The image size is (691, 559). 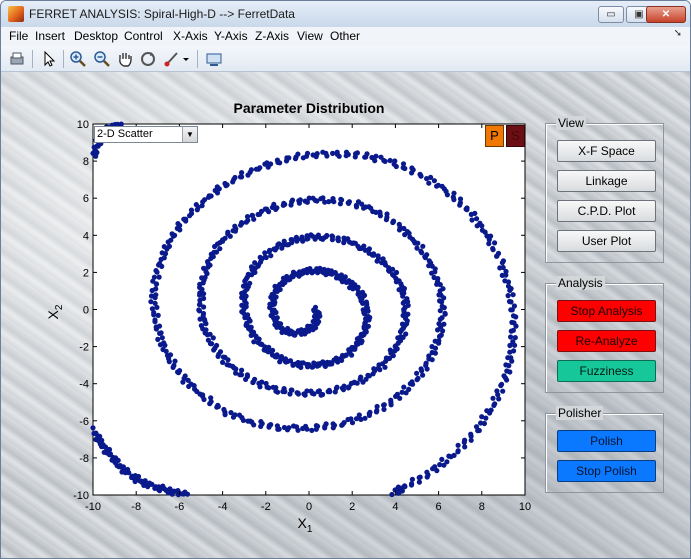 I want to click on menu-x-axis: X-Axis, so click(x=190, y=36).